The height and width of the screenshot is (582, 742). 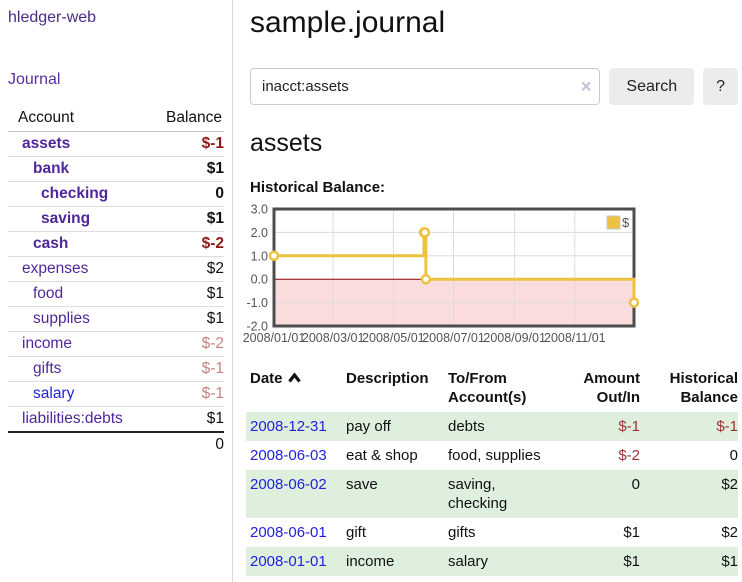 What do you see at coordinates (514, 338) in the screenshot?
I see `x-tick-label: 2008/09/01` at bounding box center [514, 338].